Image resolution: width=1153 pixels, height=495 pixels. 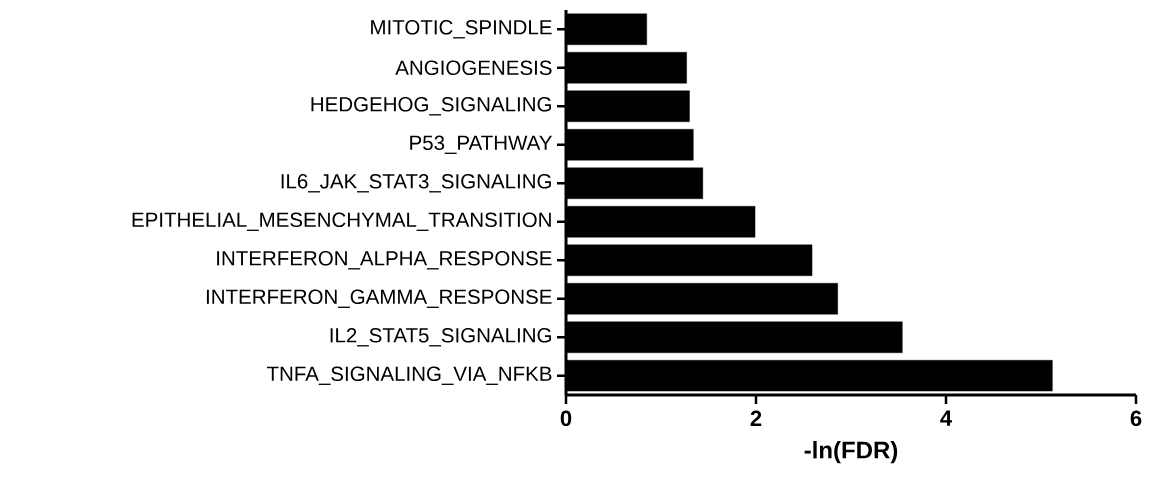 What do you see at coordinates (416, 183) in the screenshot?
I see `y-tick-label: IL6_JAK_STAT3_SIGNALING` at bounding box center [416, 183].